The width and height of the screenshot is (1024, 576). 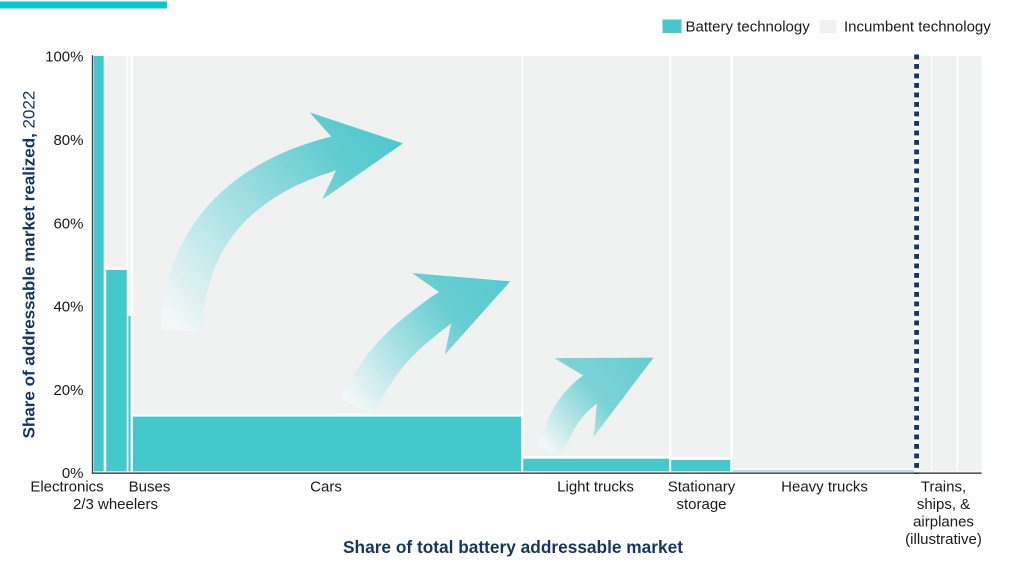 I want to click on svg-text: 40%, so click(x=68, y=307).